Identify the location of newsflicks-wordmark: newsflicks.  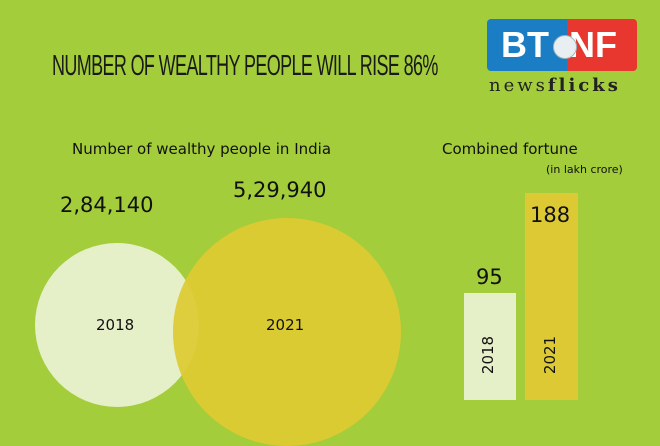
(555, 85).